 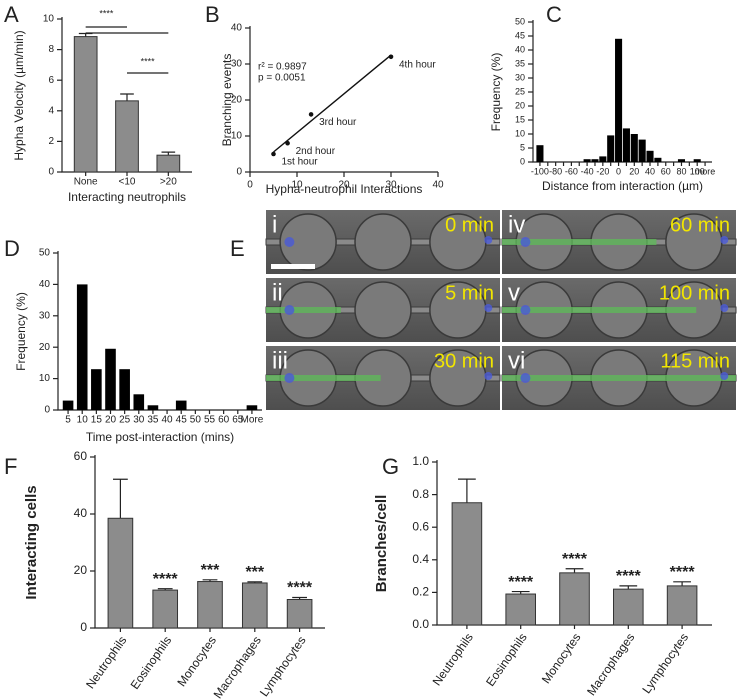 I want to click on y-axis-label: Frequency (%), so click(x=21, y=331).